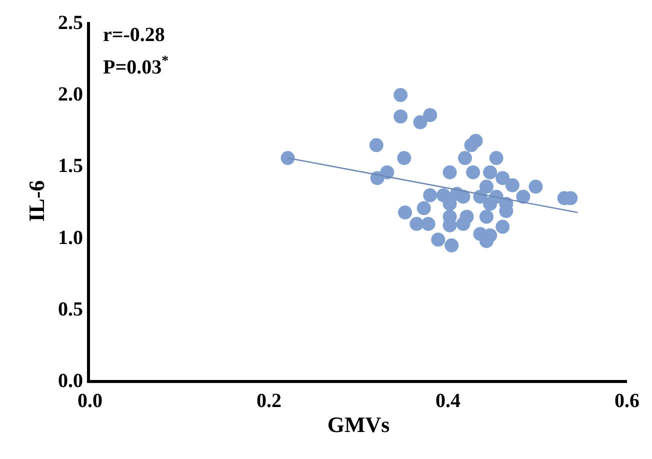  What do you see at coordinates (70, 237) in the screenshot?
I see `y-tick-label: 1.0` at bounding box center [70, 237].